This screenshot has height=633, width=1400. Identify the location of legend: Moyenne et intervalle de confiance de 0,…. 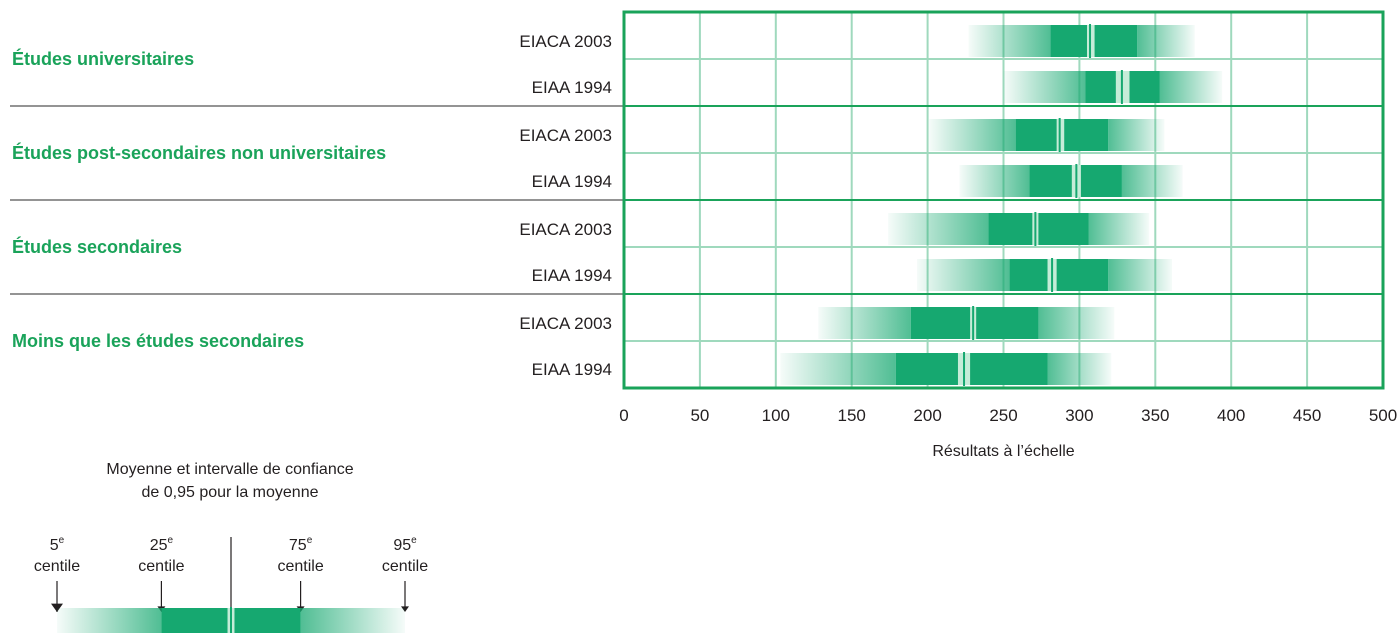
(231, 547).